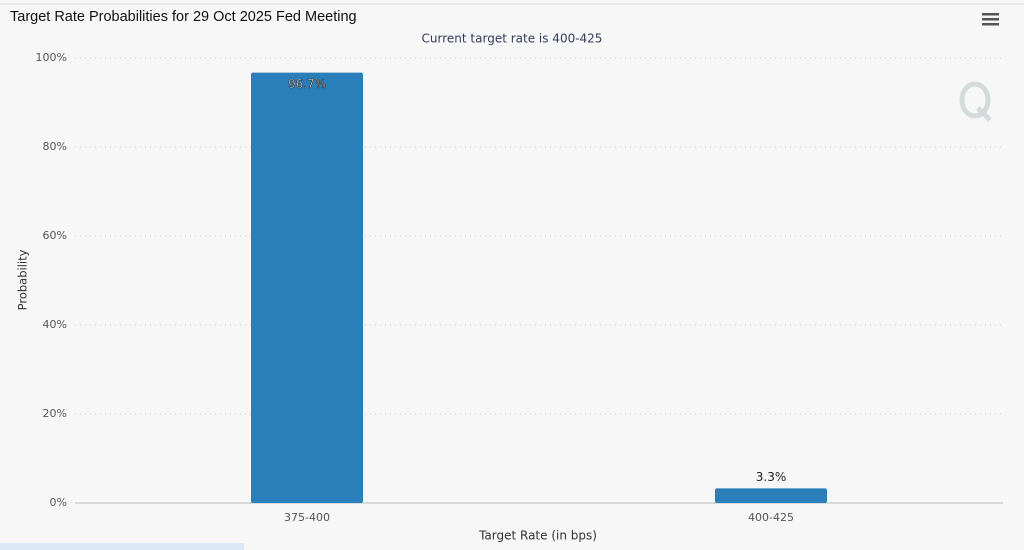 Image resolution: width=1024 pixels, height=550 pixels. I want to click on x-tick-label: 375-400, so click(307, 517).